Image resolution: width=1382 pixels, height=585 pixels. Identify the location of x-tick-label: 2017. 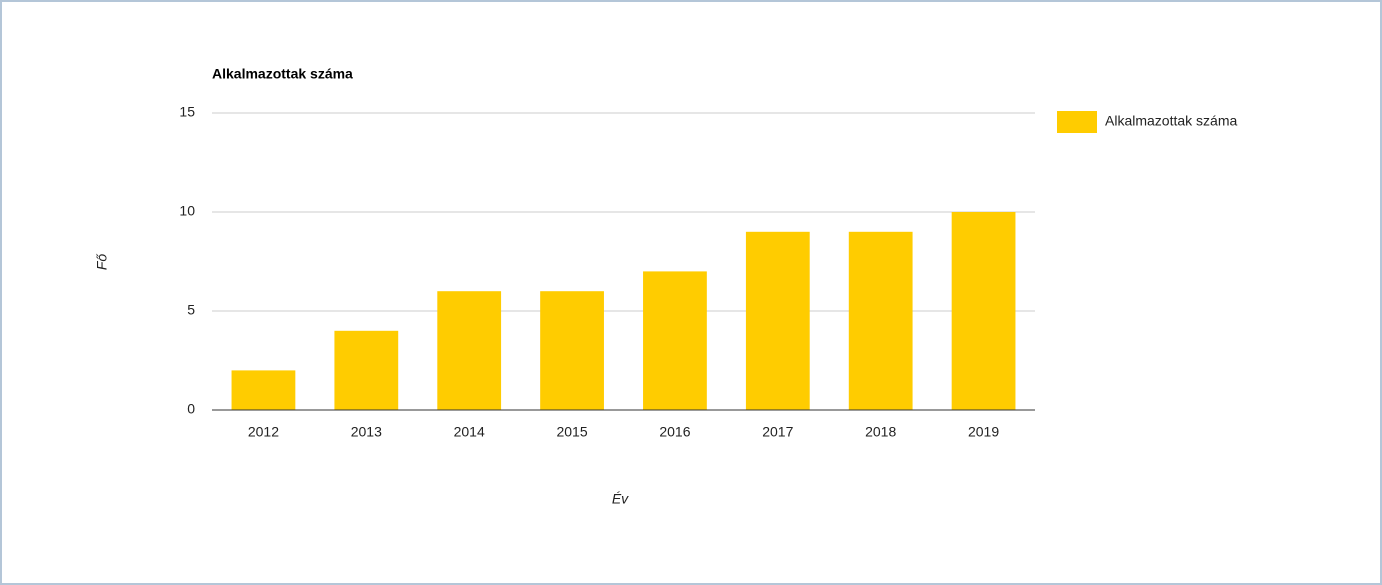
(777, 432).